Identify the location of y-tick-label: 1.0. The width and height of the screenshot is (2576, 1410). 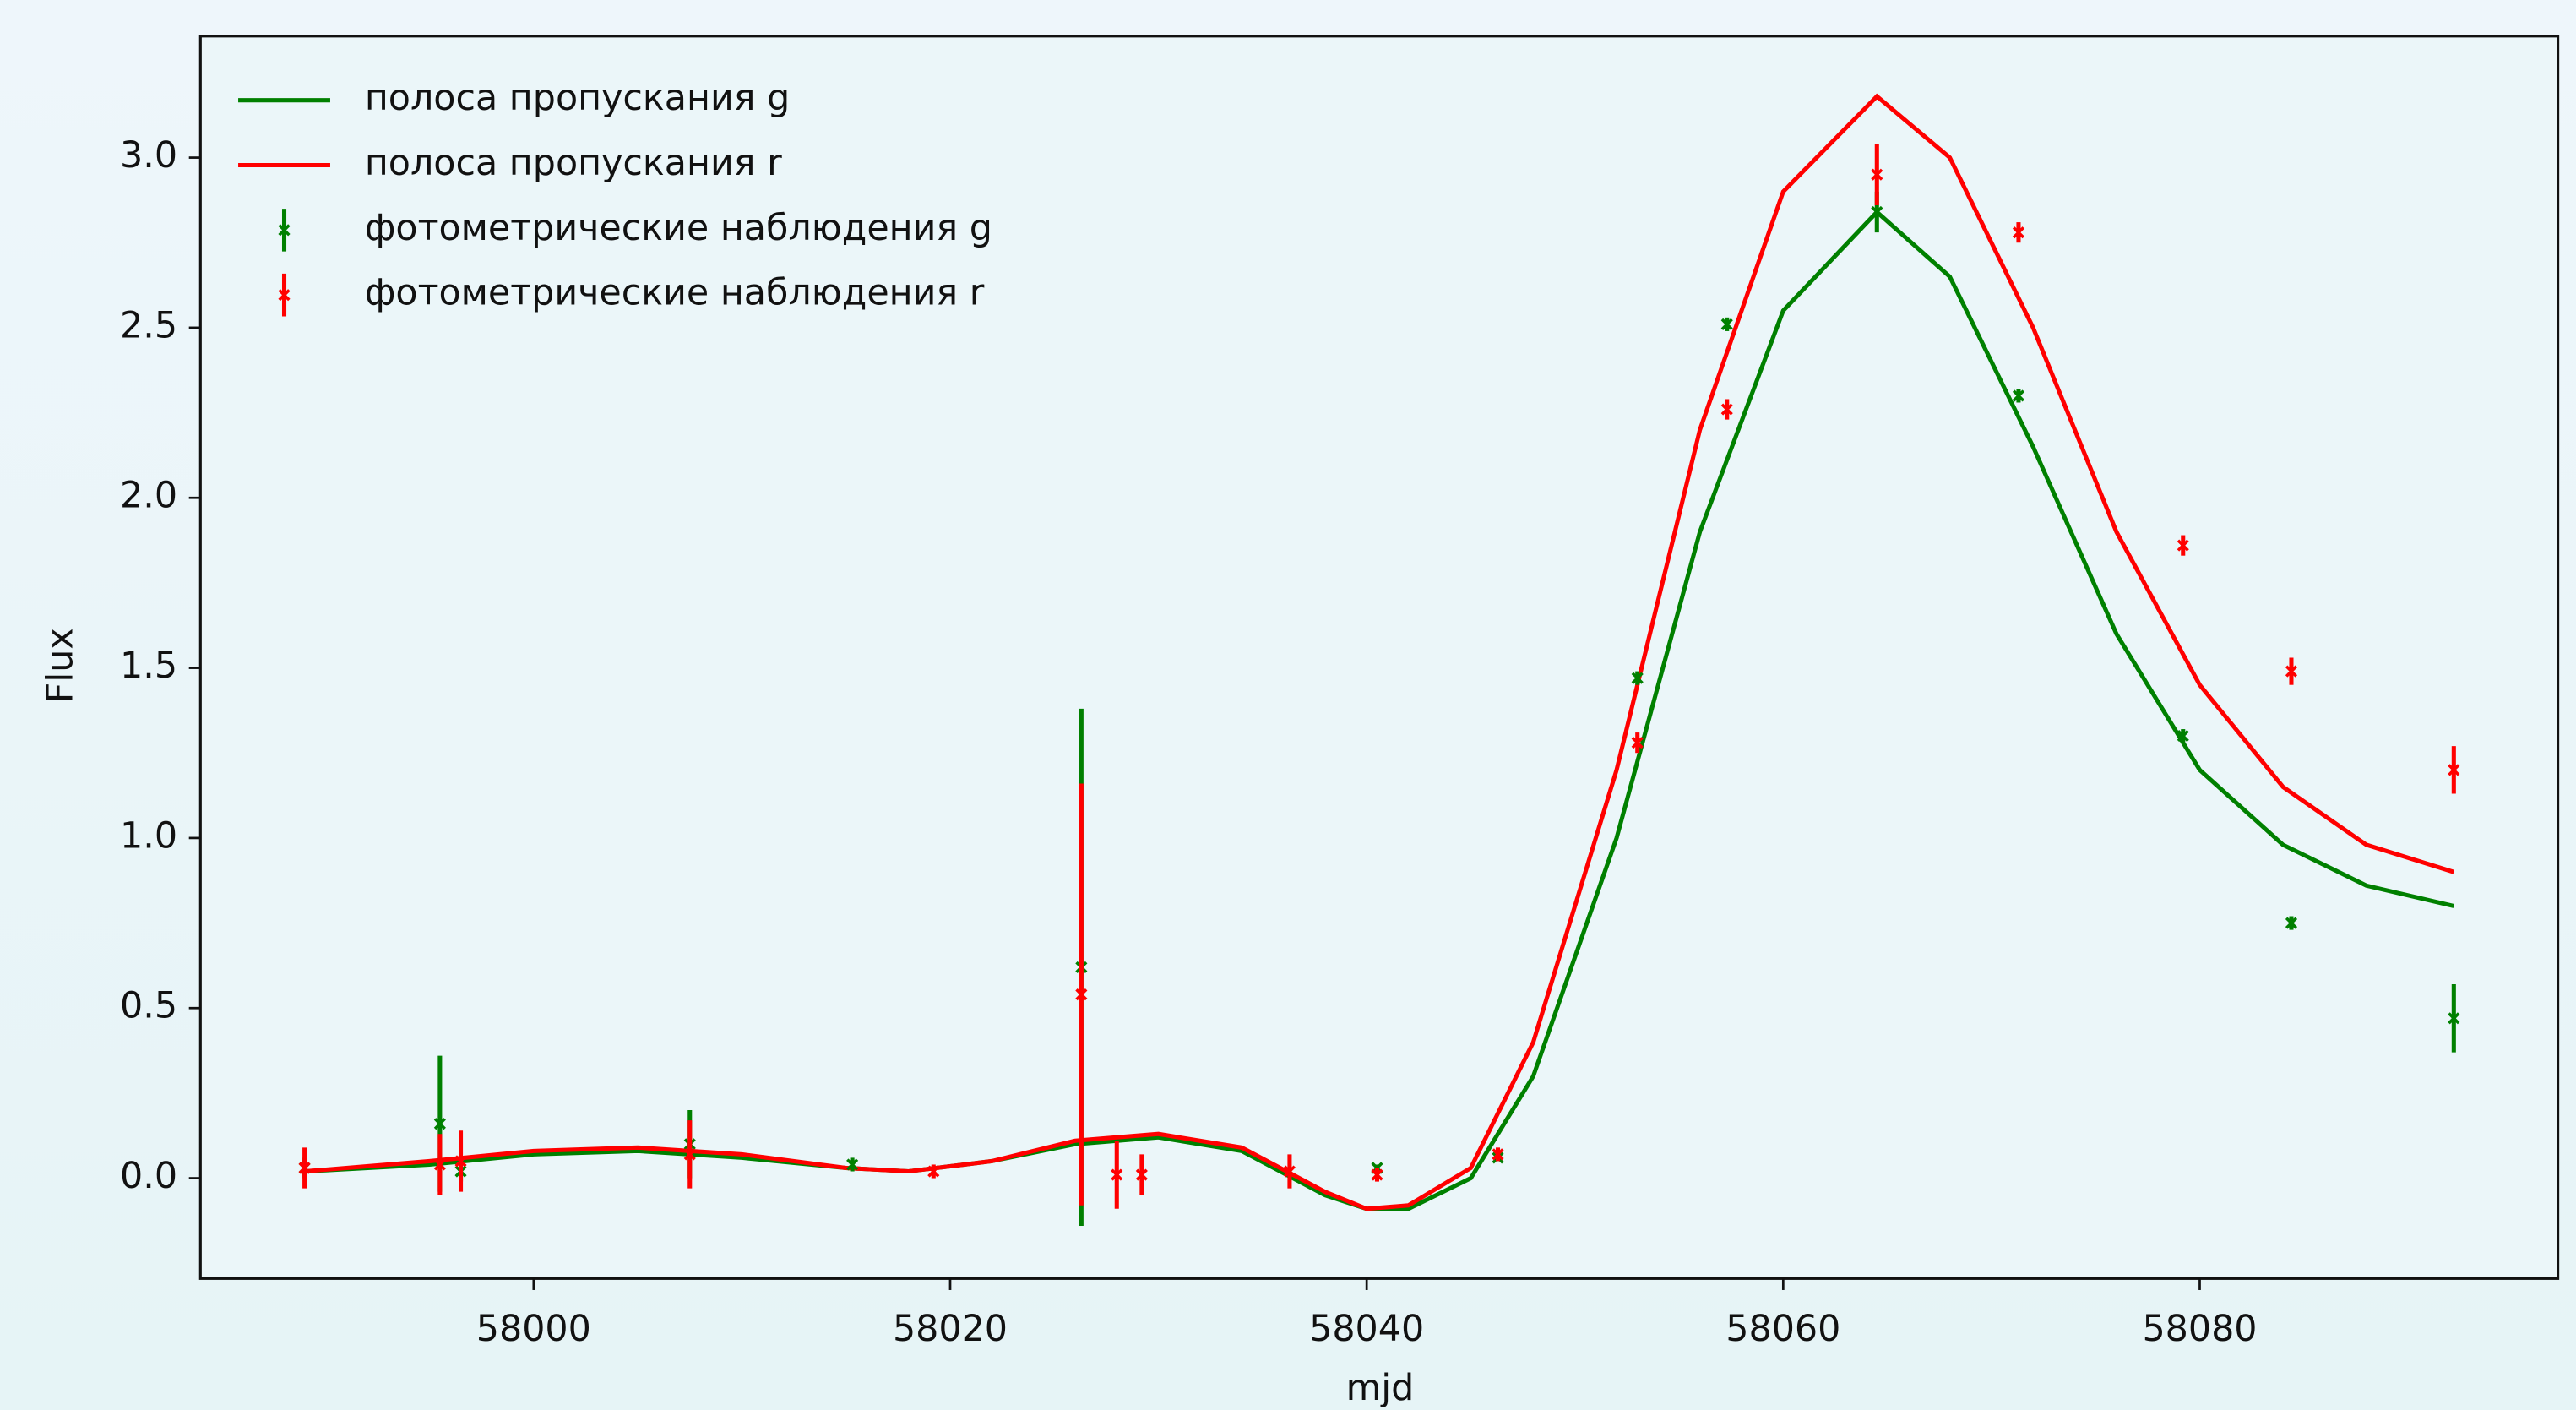
(148, 835).